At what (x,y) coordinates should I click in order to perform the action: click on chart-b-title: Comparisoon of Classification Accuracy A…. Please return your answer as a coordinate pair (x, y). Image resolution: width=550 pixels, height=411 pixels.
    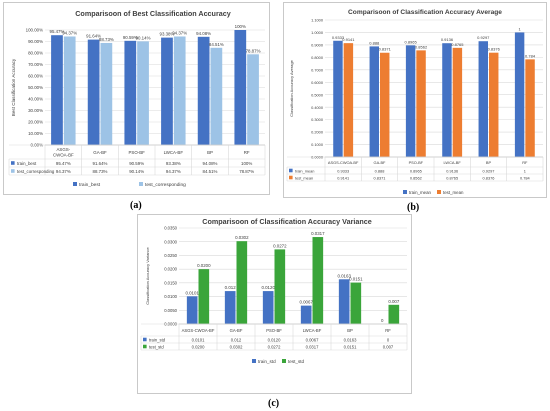
    Looking at the image, I should click on (425, 12).